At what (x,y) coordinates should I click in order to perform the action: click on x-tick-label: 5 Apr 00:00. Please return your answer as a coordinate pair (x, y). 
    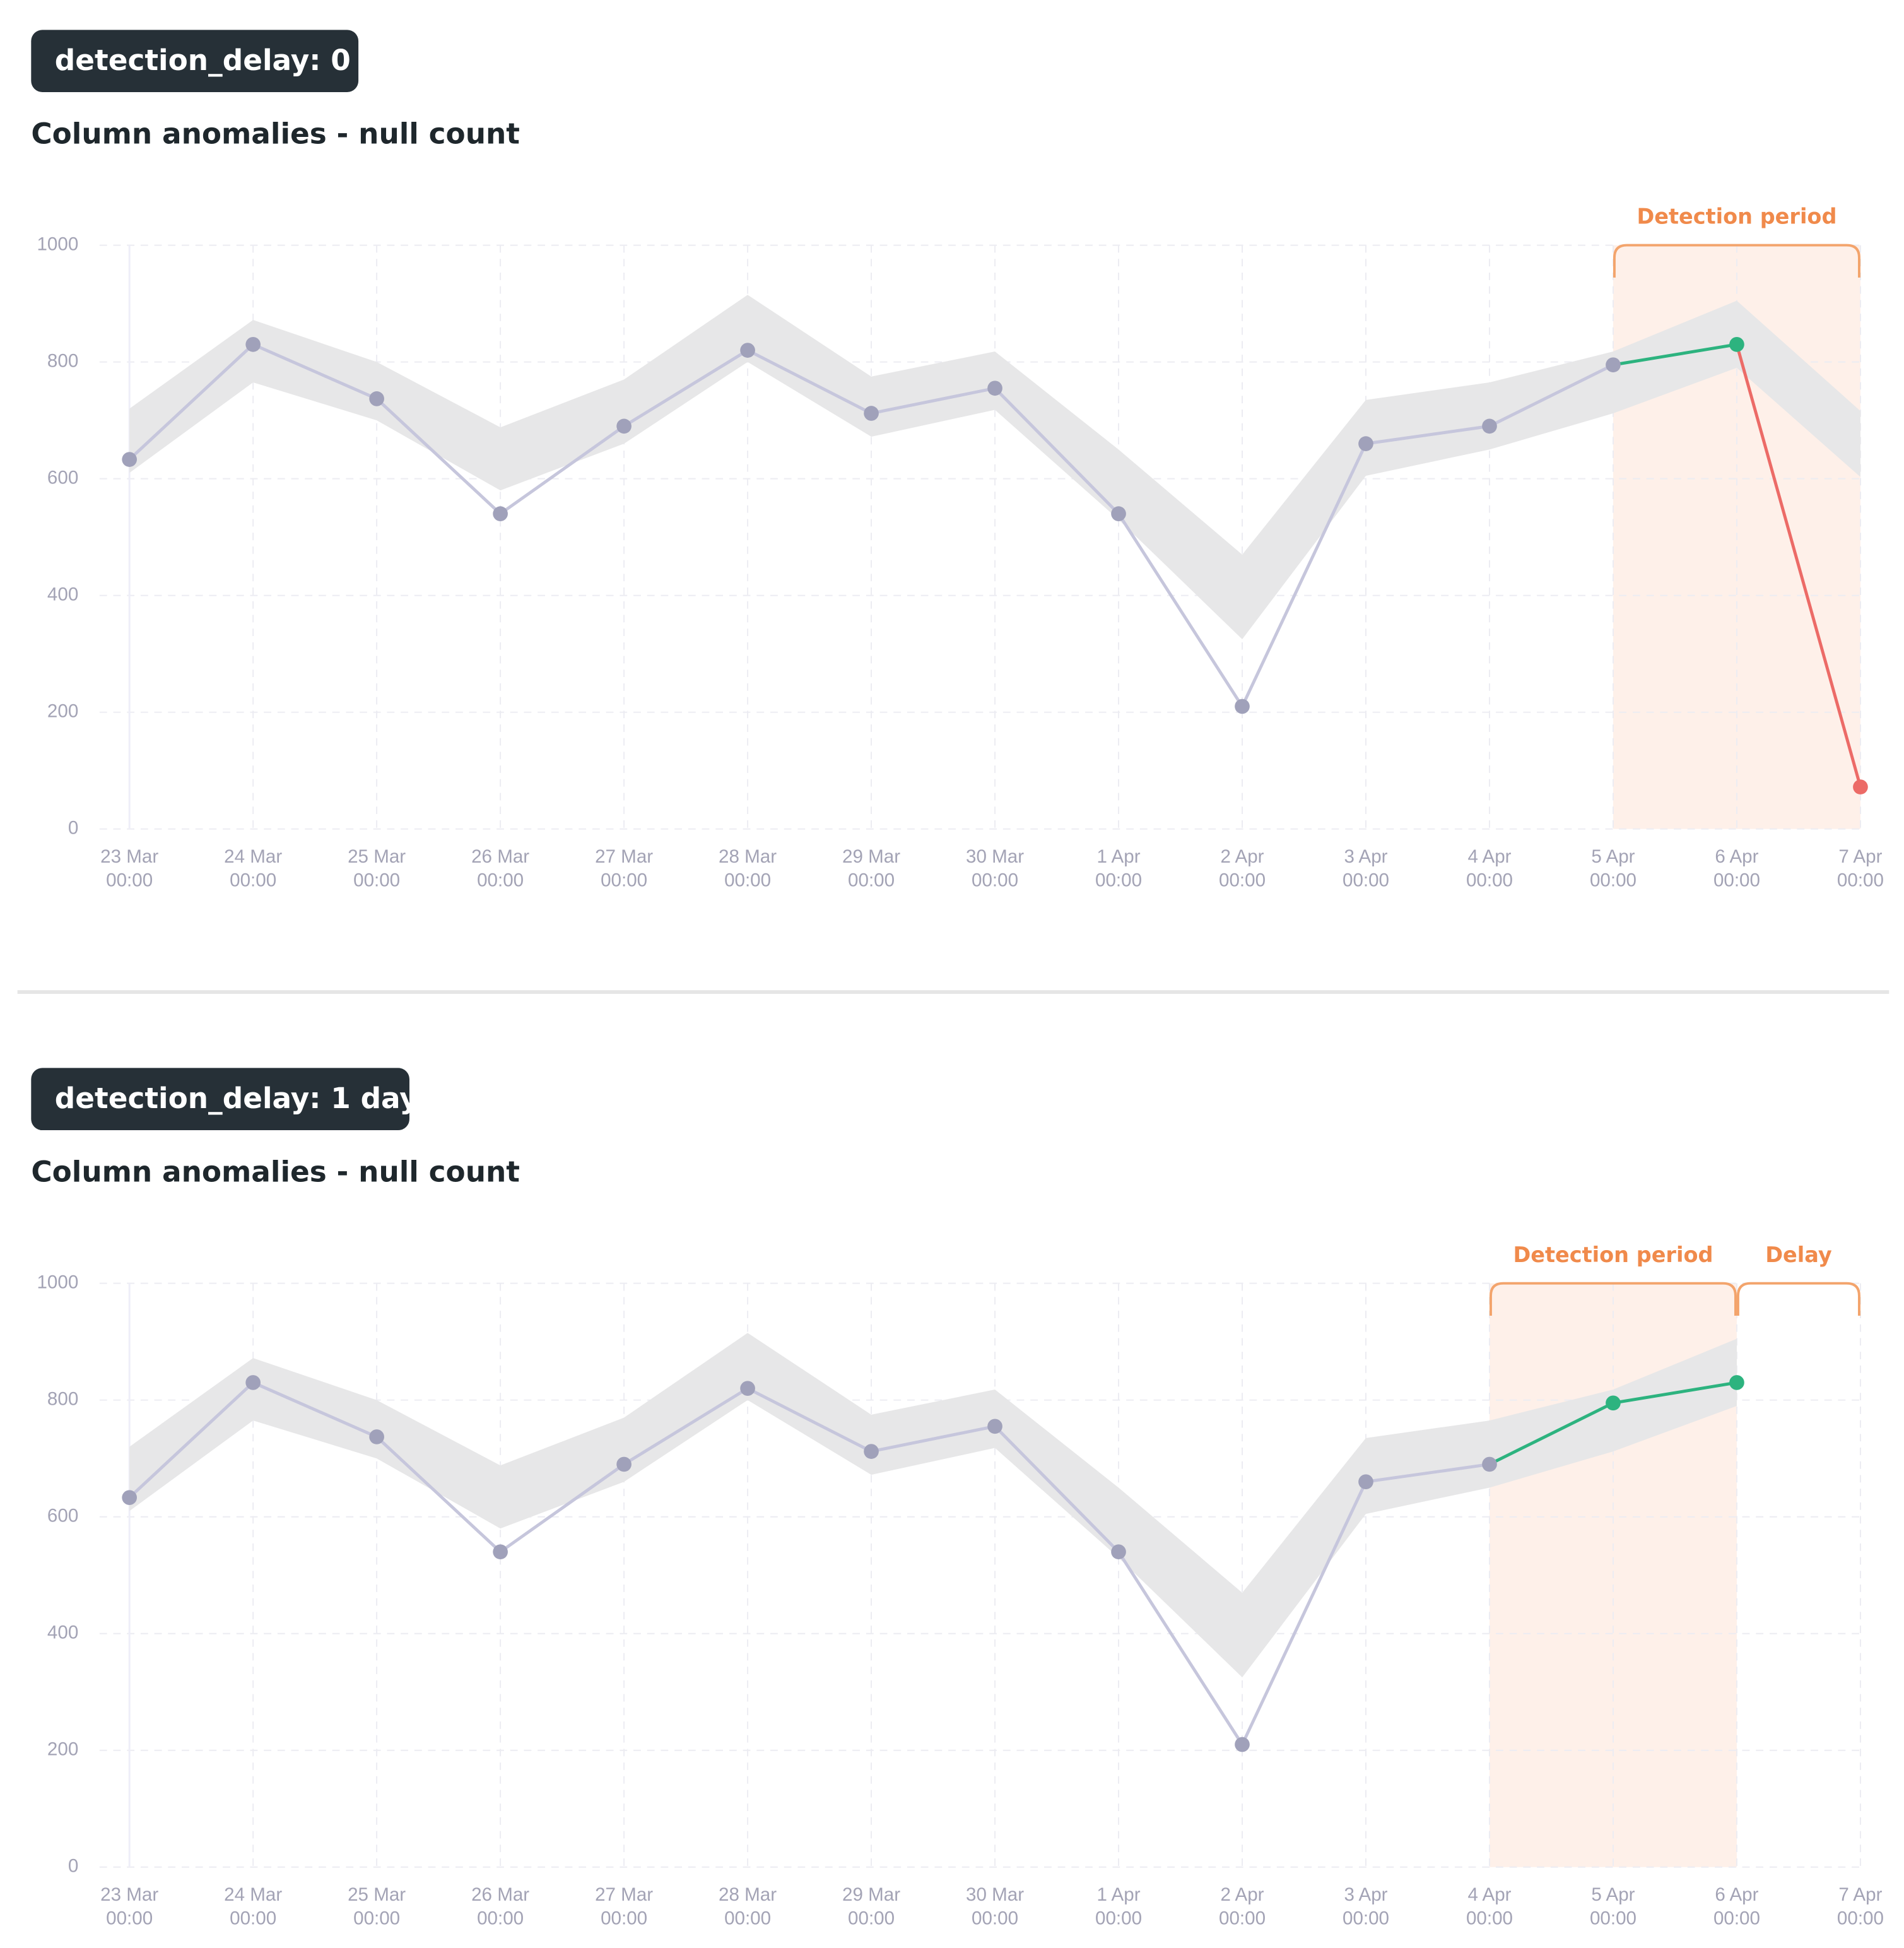
    Looking at the image, I should click on (1613, 1906).